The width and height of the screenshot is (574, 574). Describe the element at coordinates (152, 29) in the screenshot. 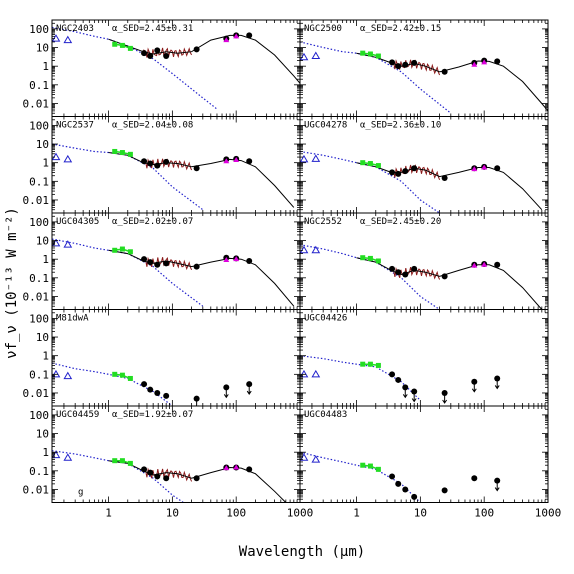

I see `alpha-sed-label: α_SED=2.45±0.31` at that location.